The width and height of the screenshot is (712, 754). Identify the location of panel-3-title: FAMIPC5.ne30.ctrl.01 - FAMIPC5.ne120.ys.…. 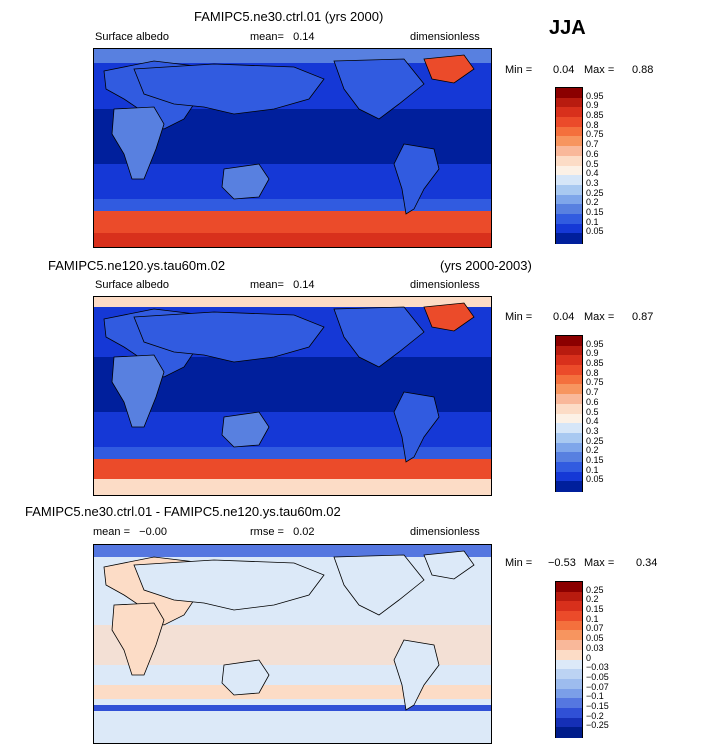
(183, 511).